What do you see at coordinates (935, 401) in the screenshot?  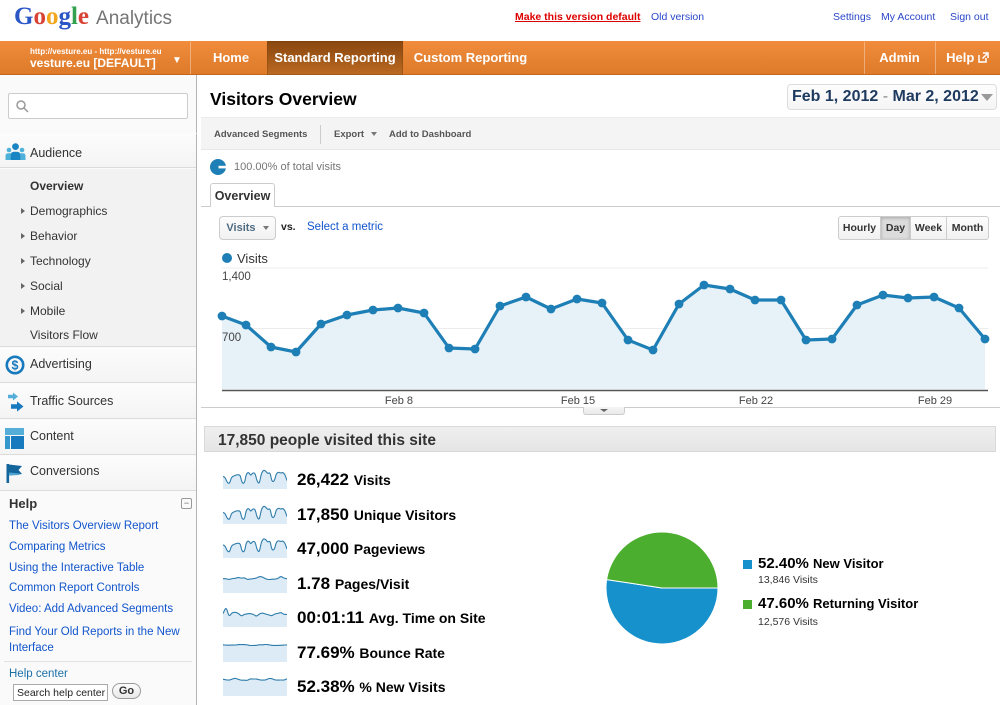 I see `svg-text: Feb 29` at bounding box center [935, 401].